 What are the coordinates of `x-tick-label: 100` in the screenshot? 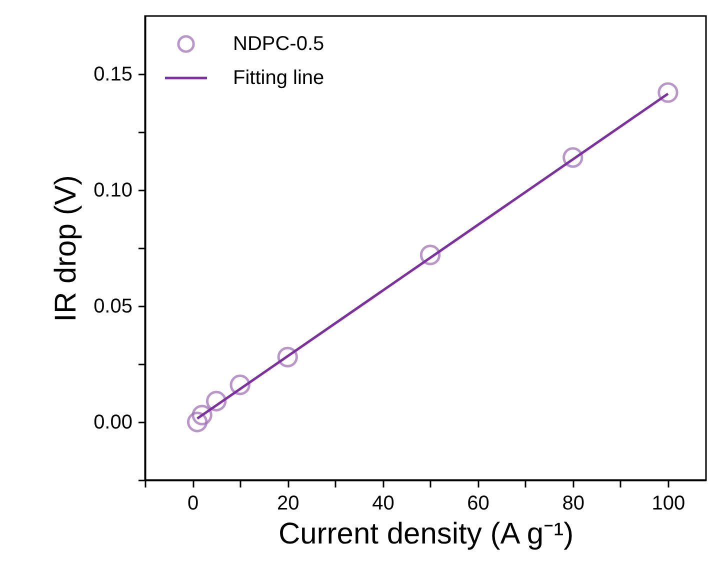 It's located at (669, 503).